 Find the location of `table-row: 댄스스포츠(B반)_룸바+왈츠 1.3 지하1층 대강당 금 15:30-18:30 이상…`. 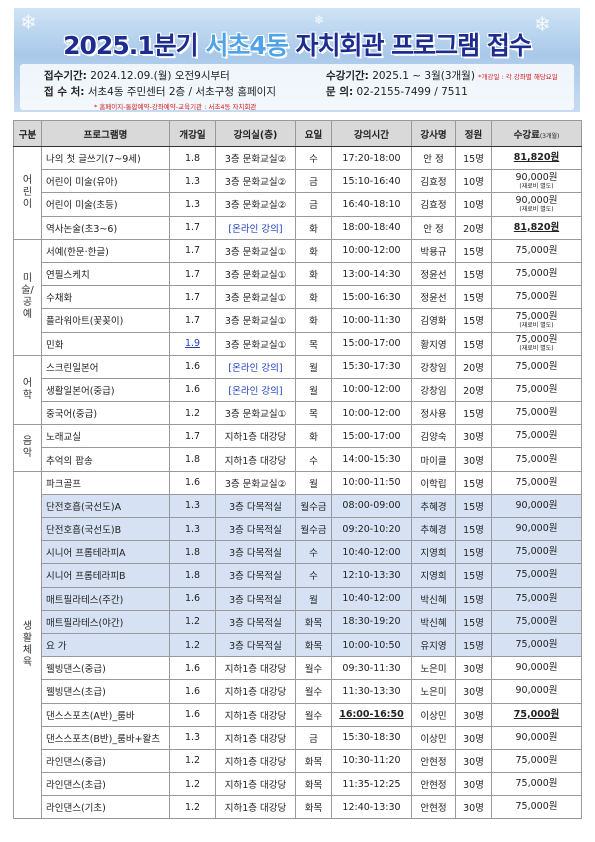

table-row: 댄스스포츠(B반)_룸바+왈츠 1.3 지하1층 대강당 금 15:30-18:30 이상… is located at coordinates (298, 737).